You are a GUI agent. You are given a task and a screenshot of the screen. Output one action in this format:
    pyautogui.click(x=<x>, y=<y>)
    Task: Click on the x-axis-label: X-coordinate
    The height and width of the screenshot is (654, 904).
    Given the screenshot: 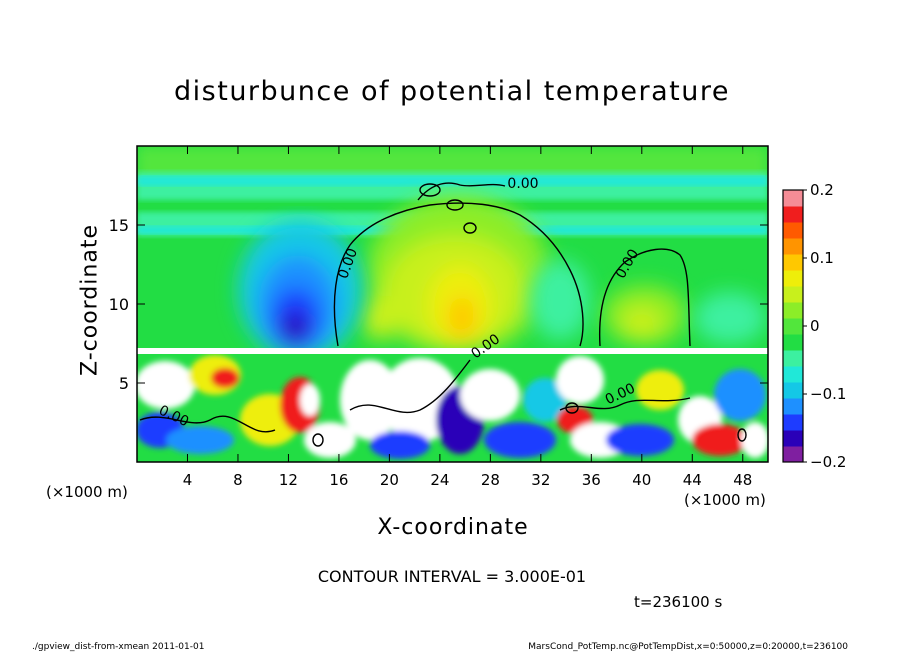 What is the action you would take?
    pyautogui.click(x=453, y=527)
    